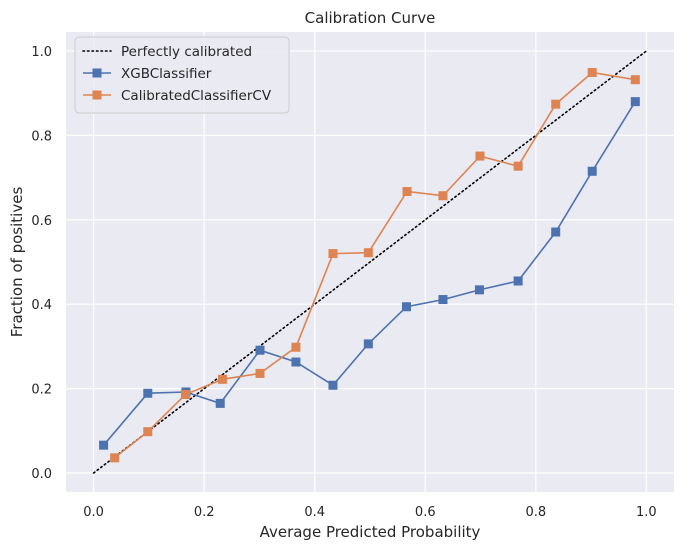 Image resolution: width=695 pixels, height=547 pixels. What do you see at coordinates (196, 96) in the screenshot?
I see `legend-label: CalibratedClassifierCV` at bounding box center [196, 96].